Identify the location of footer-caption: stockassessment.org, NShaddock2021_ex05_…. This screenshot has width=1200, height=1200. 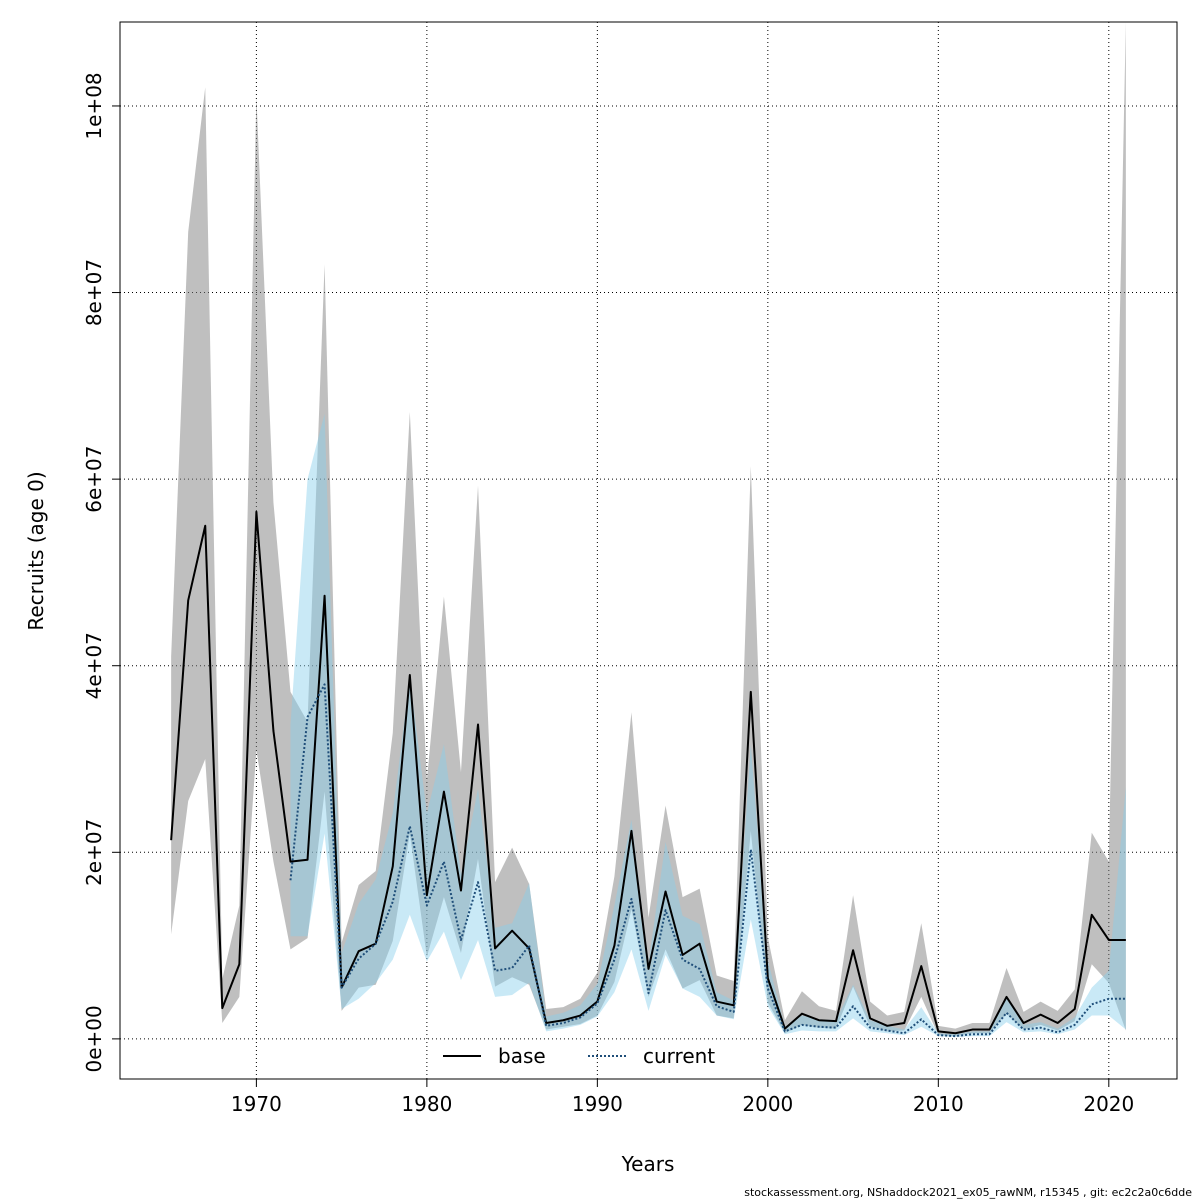
(968, 1192).